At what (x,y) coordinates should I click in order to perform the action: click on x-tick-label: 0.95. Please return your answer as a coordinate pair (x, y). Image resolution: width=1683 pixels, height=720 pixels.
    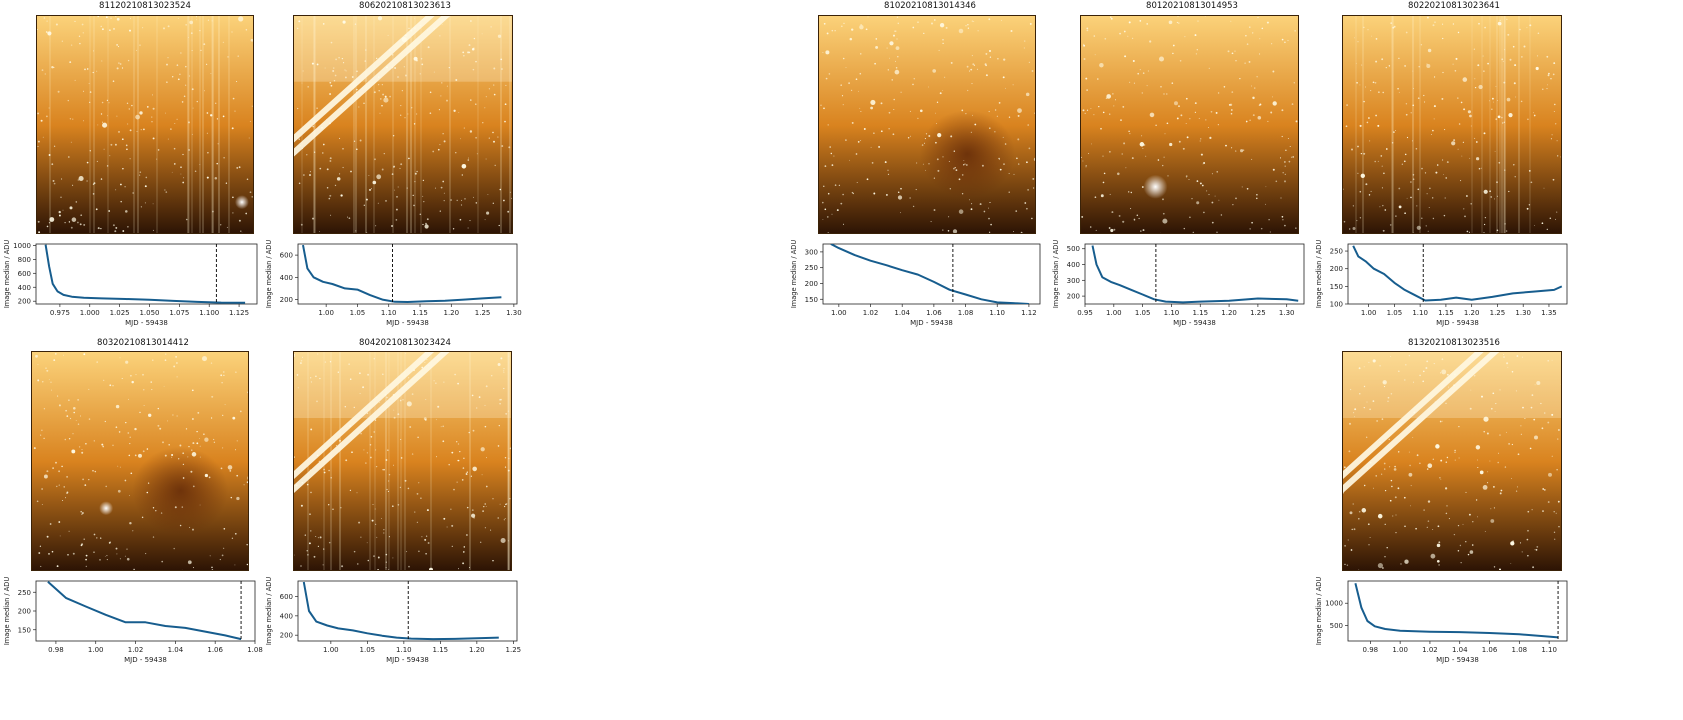
    Looking at the image, I should click on (1085, 313).